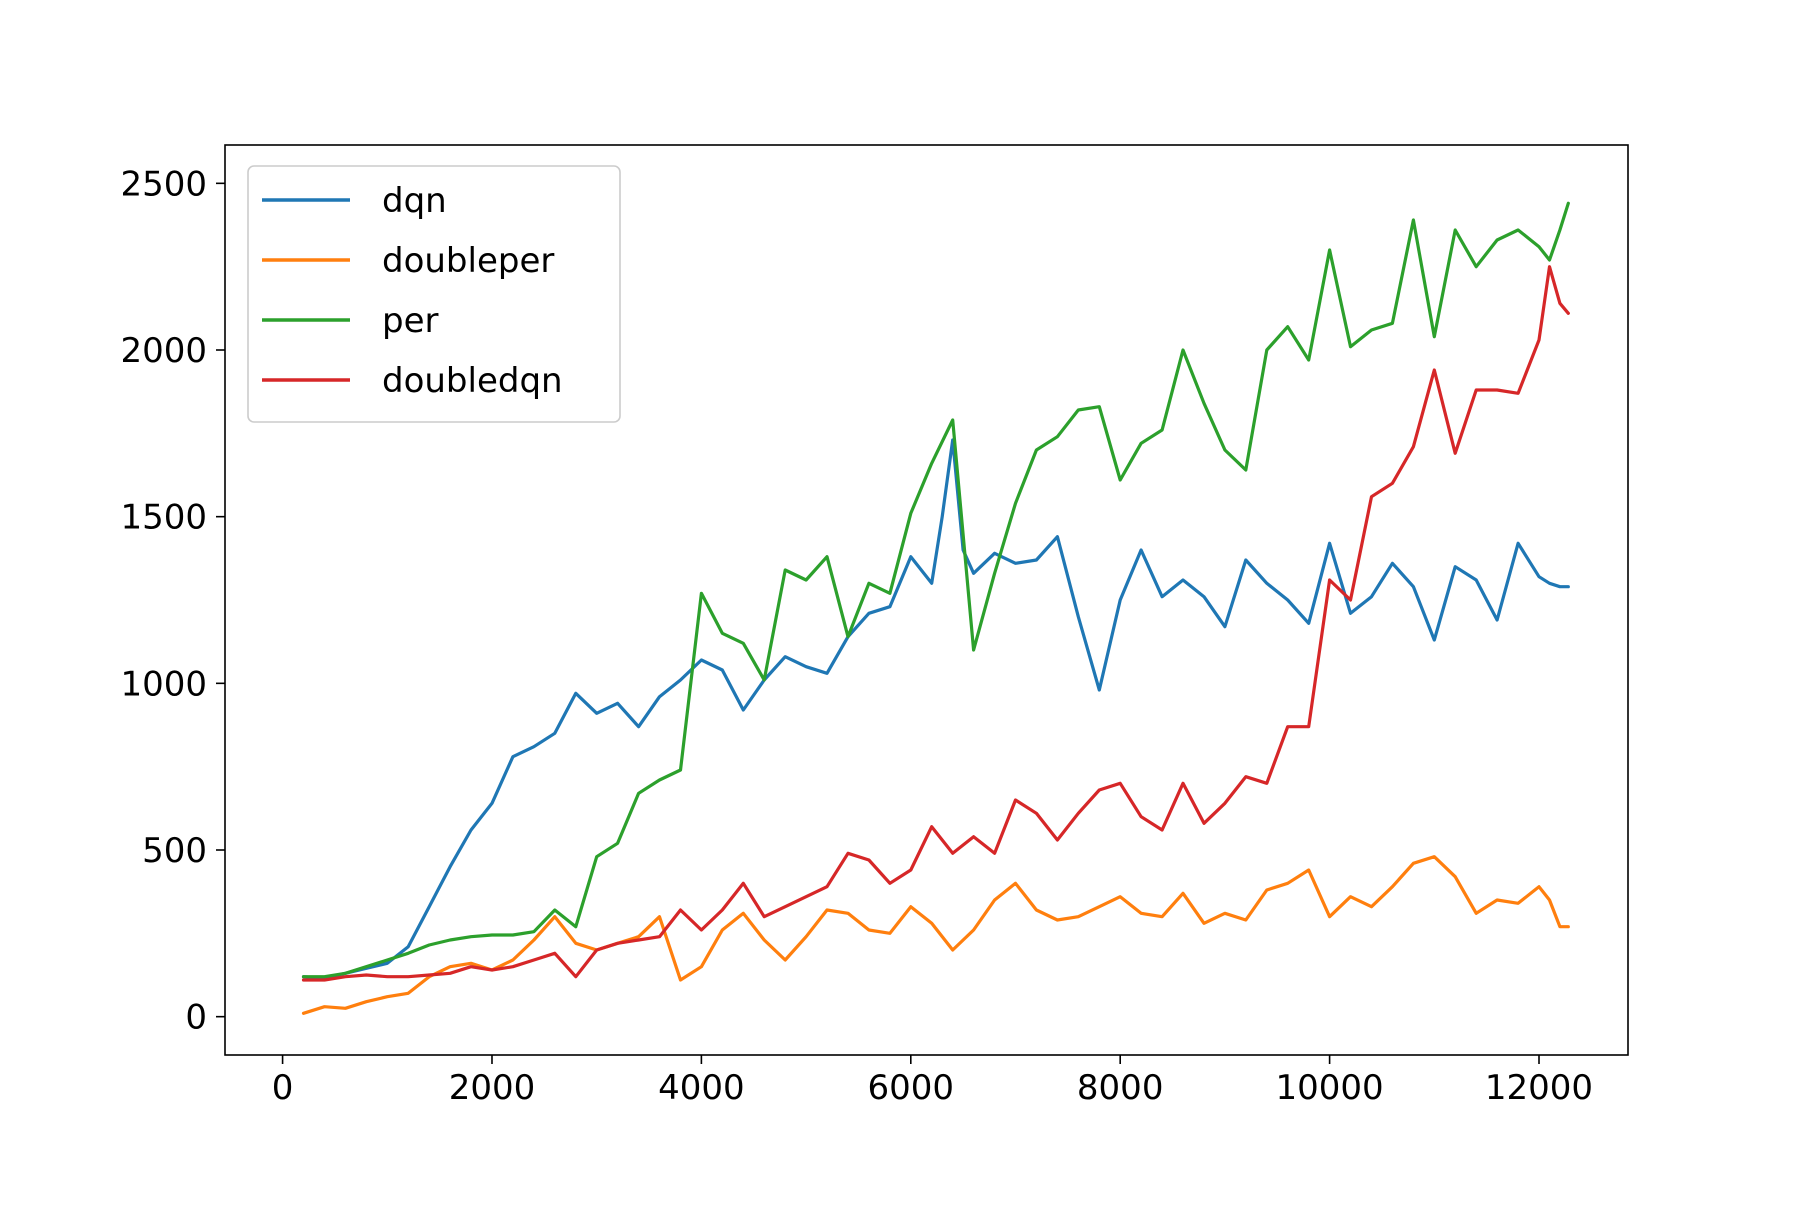 This screenshot has height=1205, width=1800. I want to click on y-tick-label: 1000, so click(163, 684).